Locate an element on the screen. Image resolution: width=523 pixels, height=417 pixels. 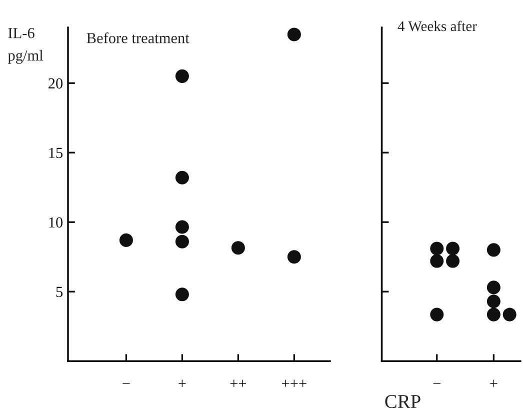
y-tick-label: 15 is located at coordinates (56, 153).